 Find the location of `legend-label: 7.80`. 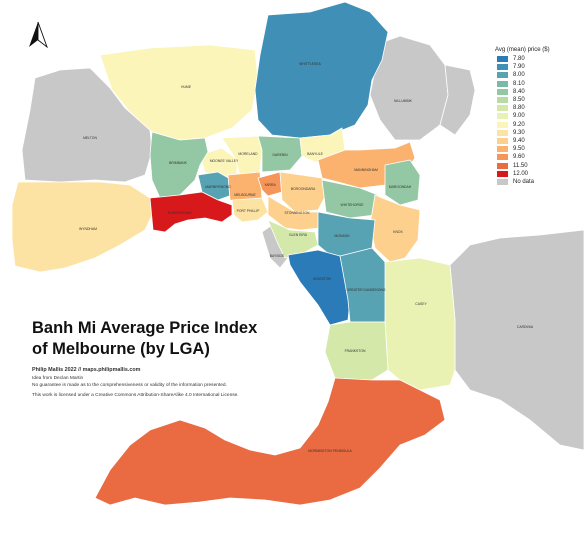

legend-label: 7.80 is located at coordinates (519, 59).